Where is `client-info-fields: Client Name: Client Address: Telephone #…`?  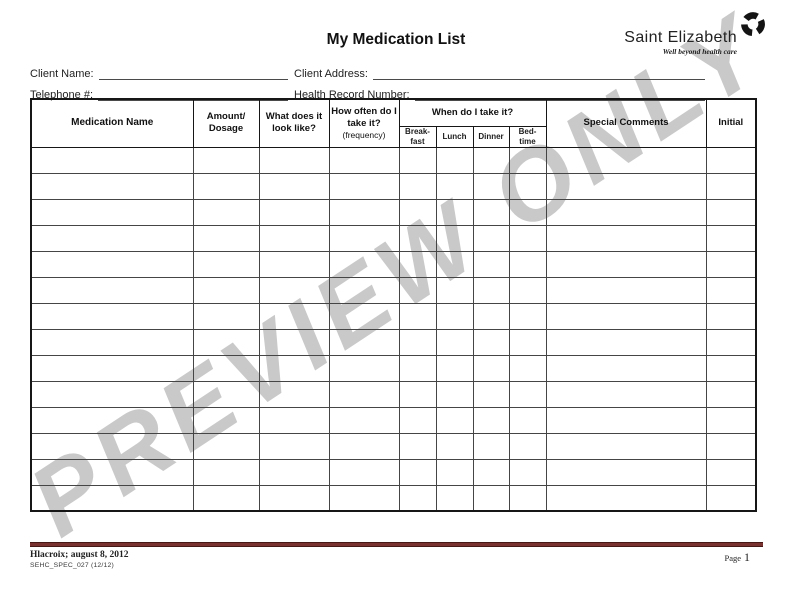 client-info-fields: Client Name: Client Address: Telephone #… is located at coordinates (367, 82).